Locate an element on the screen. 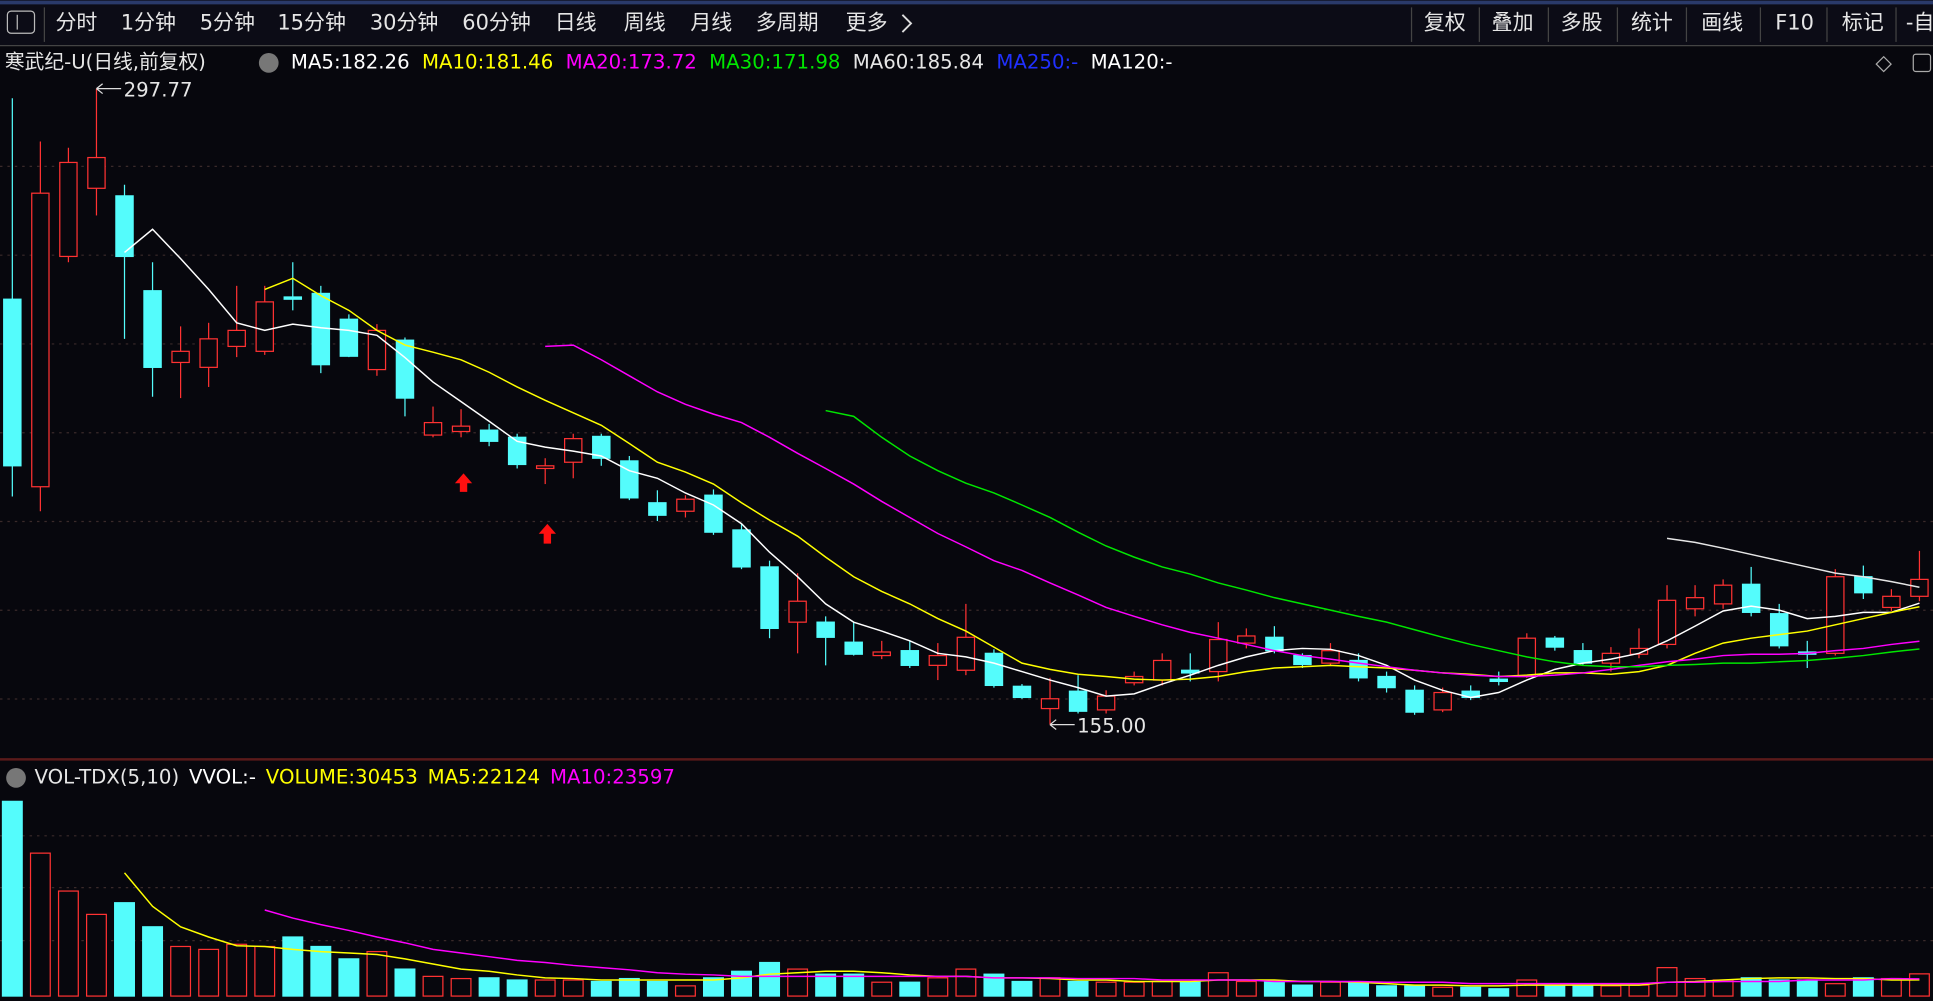 The width and height of the screenshot is (1933, 1001). period-tab: 周线 is located at coordinates (645, 22).